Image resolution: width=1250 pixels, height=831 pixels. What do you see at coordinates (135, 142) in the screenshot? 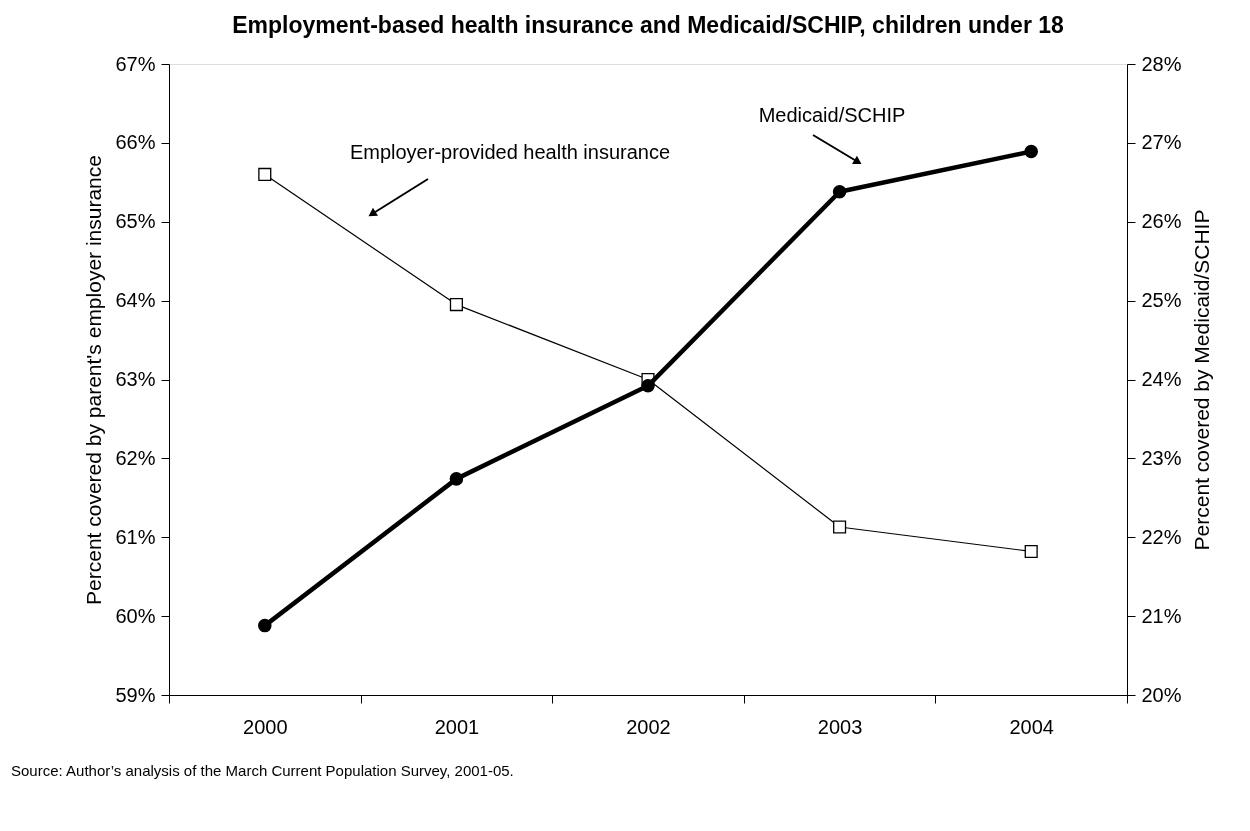
I see `y-tick-label: 66%` at bounding box center [135, 142].